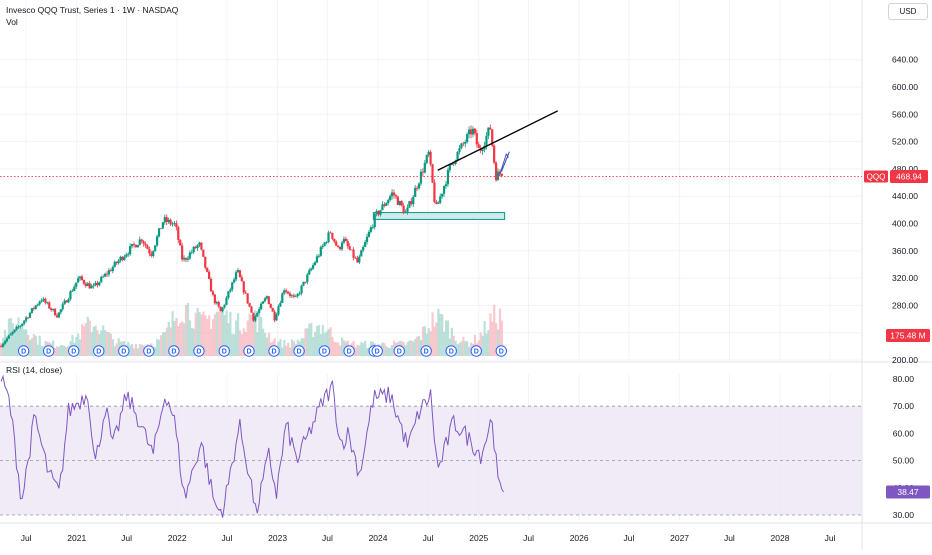  Describe the element at coordinates (908, 492) in the screenshot. I see `rsi-tag: 38.47` at that location.